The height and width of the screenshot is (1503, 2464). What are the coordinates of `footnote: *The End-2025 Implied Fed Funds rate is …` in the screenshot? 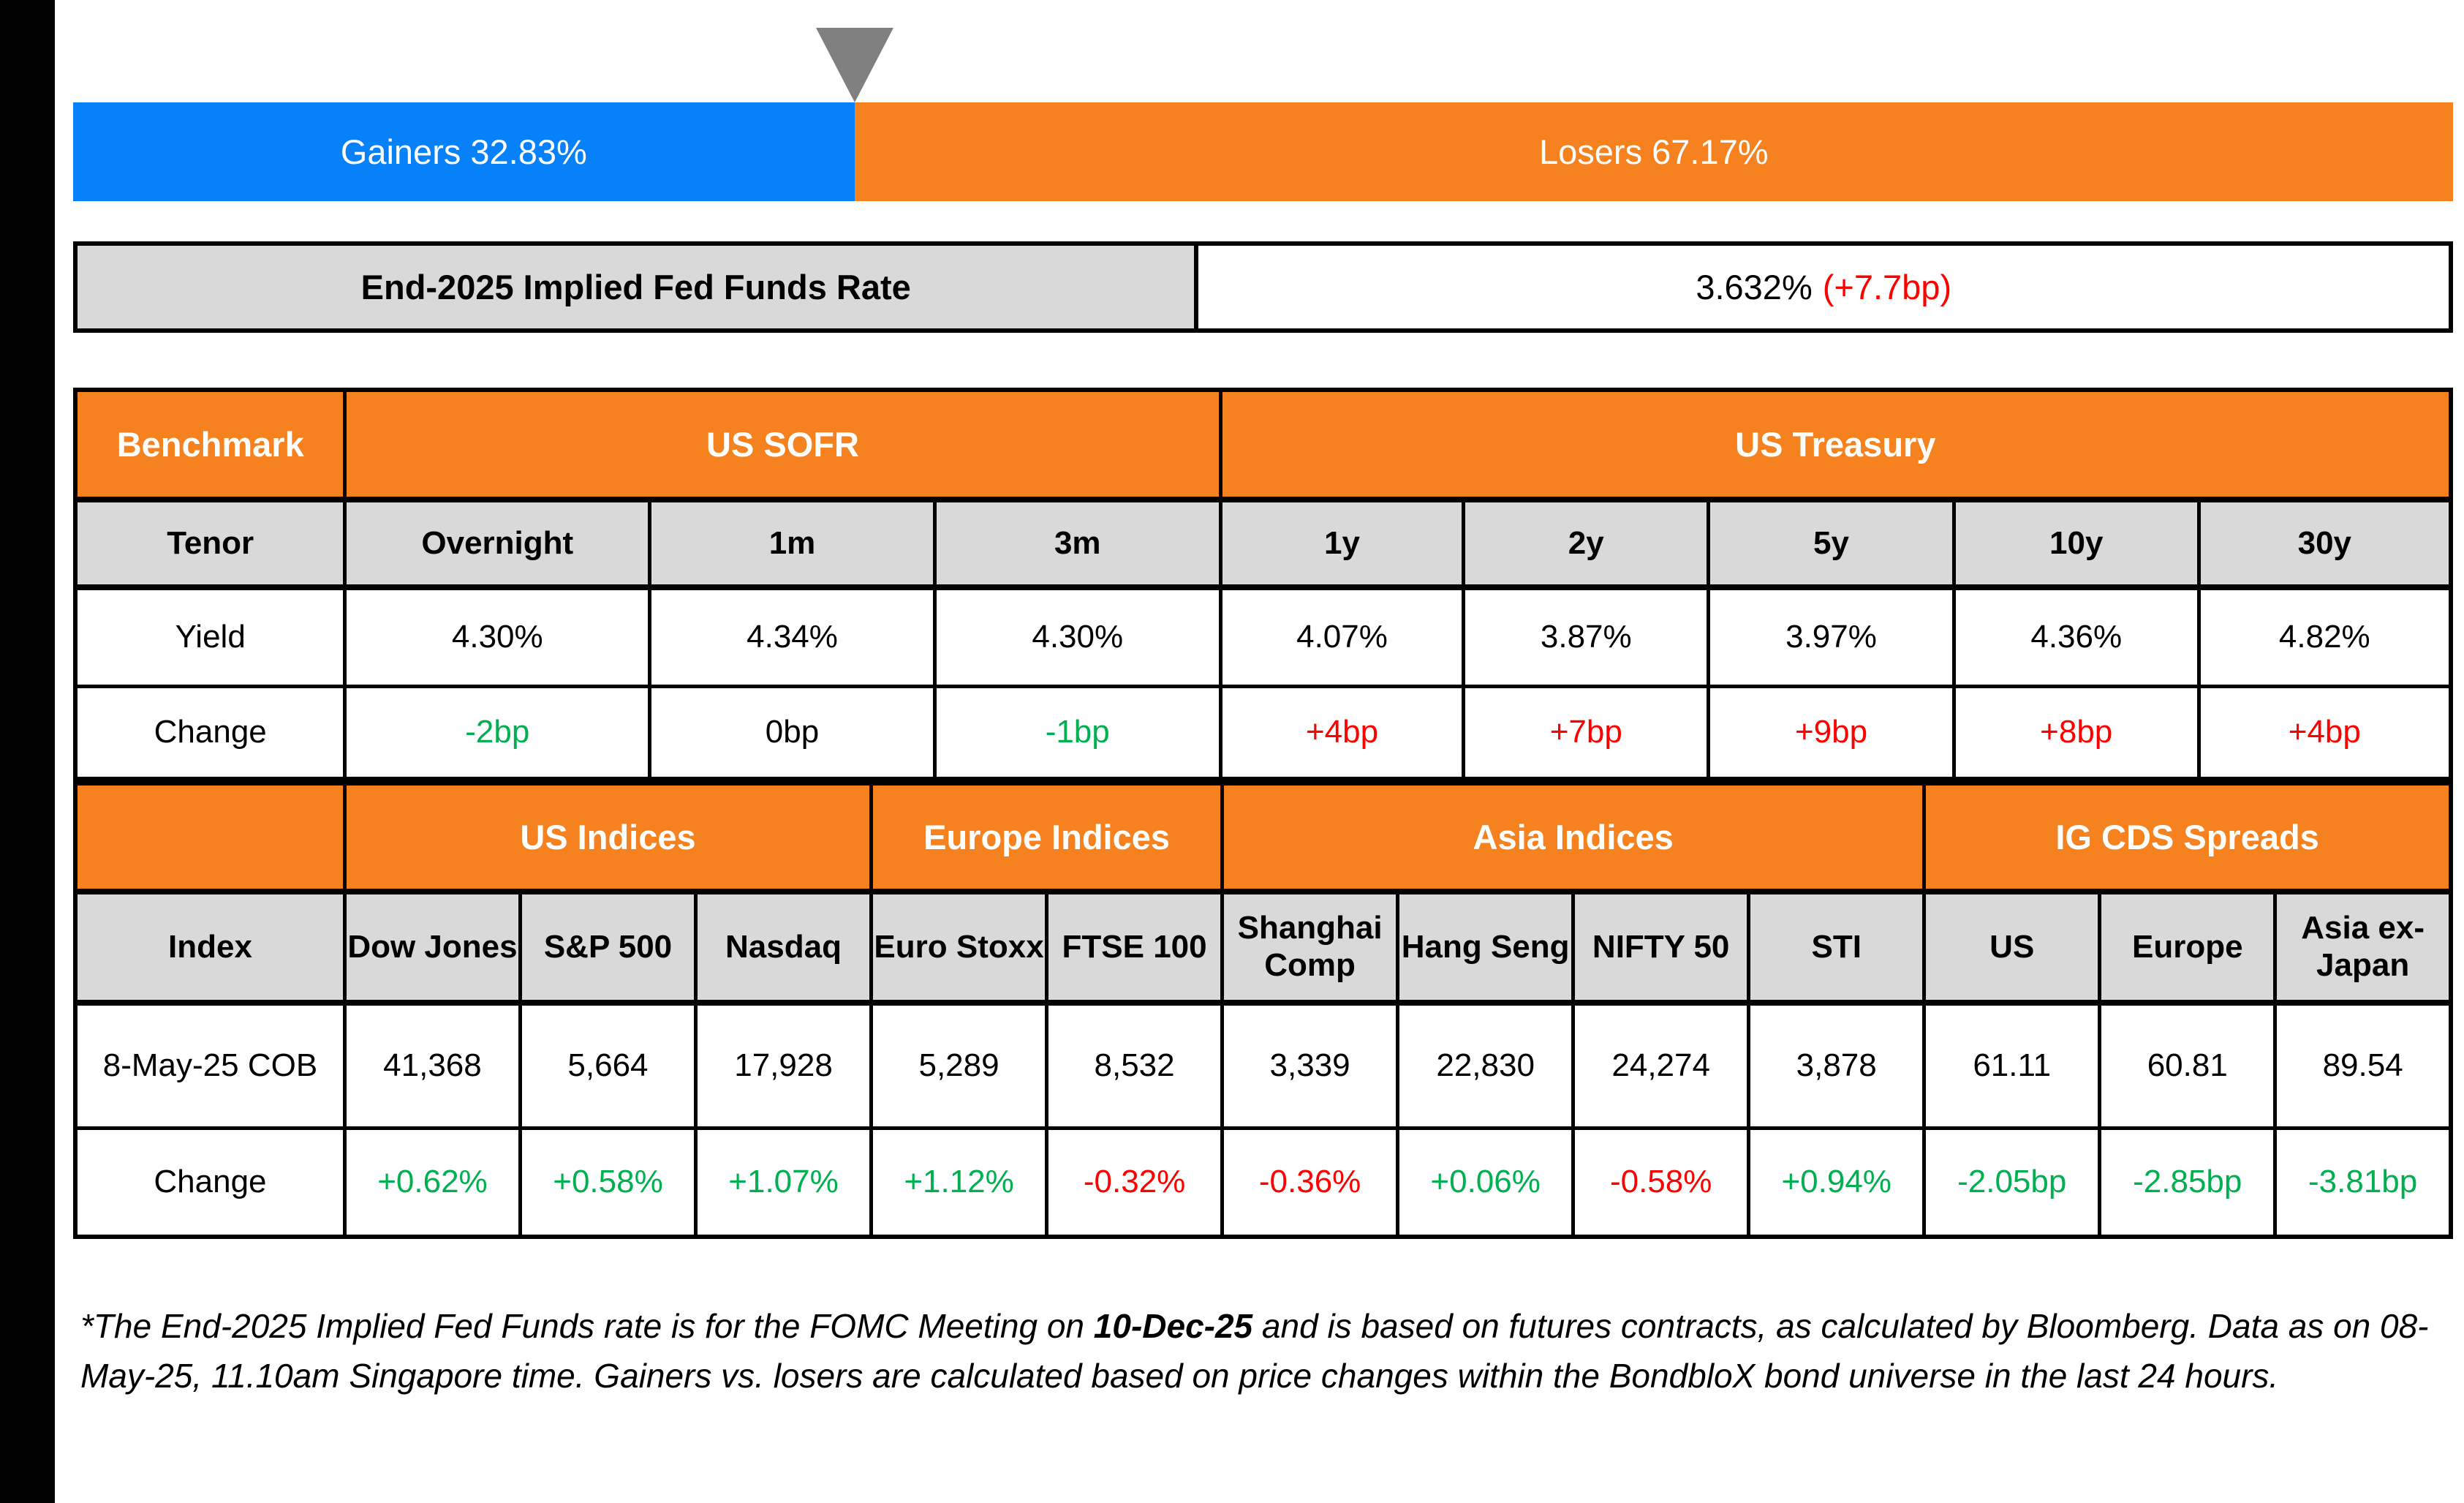 It's located at (1263, 1351).